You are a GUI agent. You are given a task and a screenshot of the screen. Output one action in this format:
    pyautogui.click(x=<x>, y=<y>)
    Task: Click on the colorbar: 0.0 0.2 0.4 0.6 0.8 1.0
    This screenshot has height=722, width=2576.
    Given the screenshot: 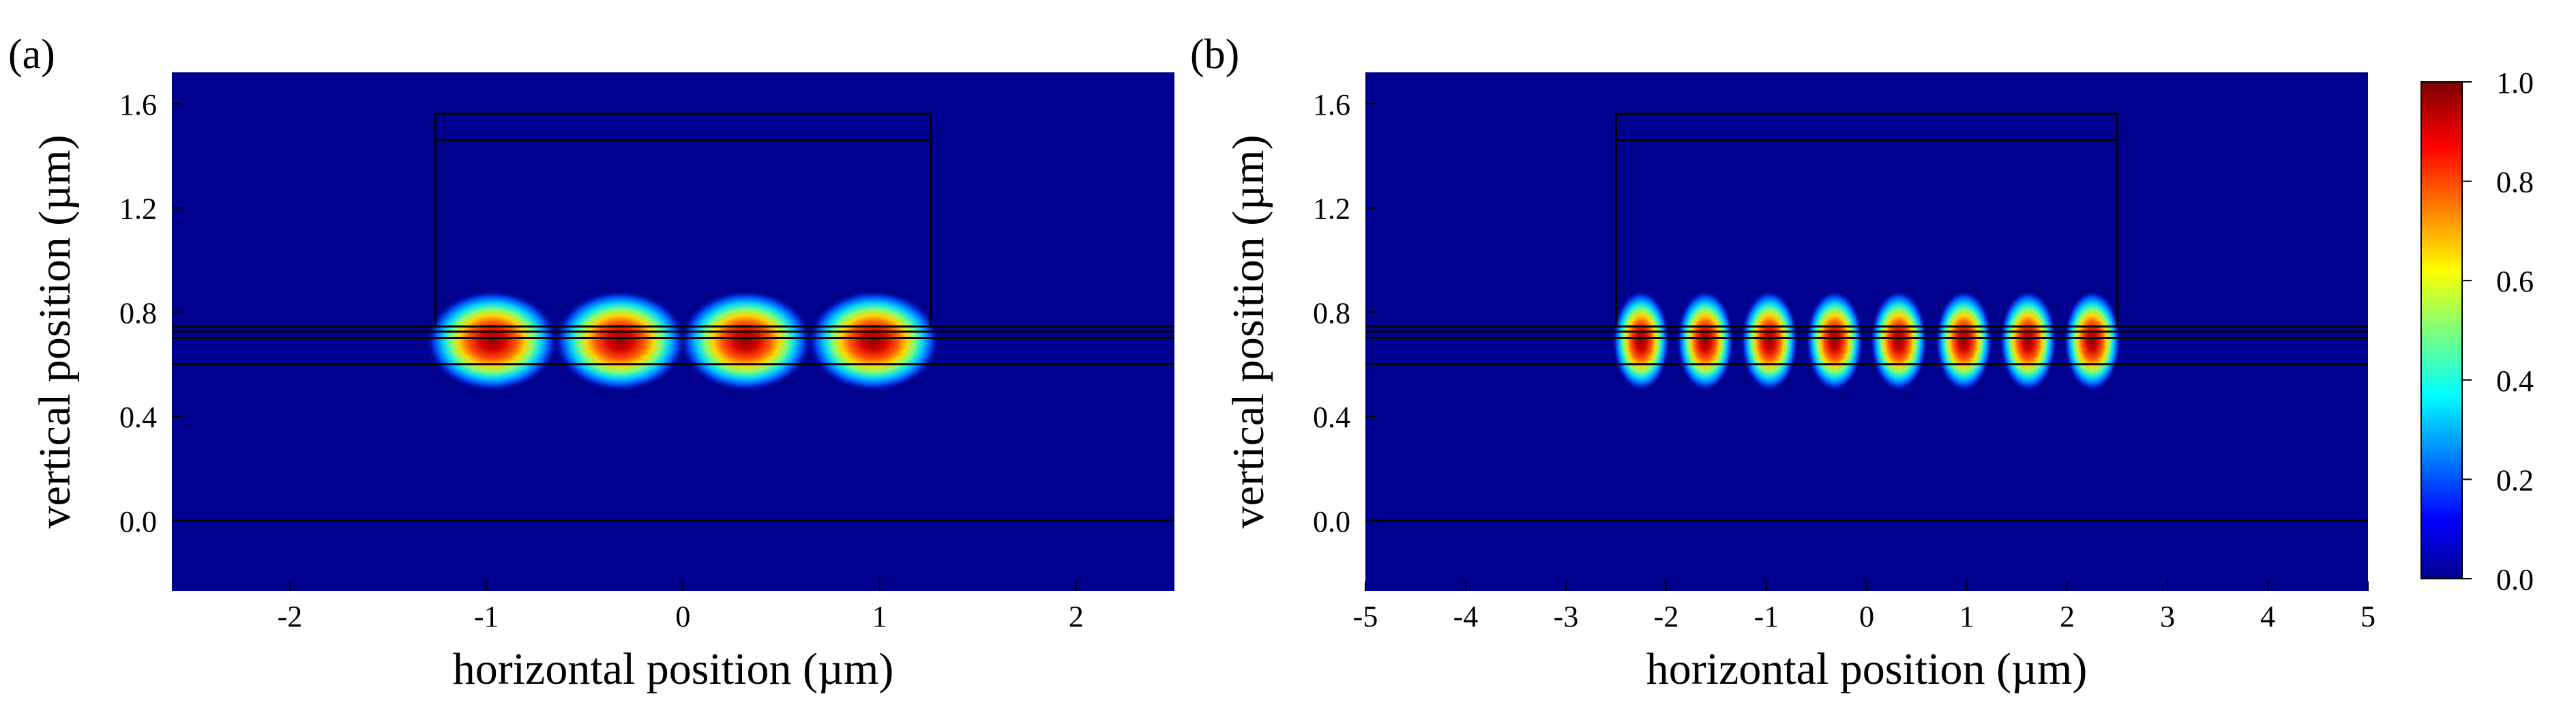 What is the action you would take?
    pyautogui.click(x=2477, y=331)
    